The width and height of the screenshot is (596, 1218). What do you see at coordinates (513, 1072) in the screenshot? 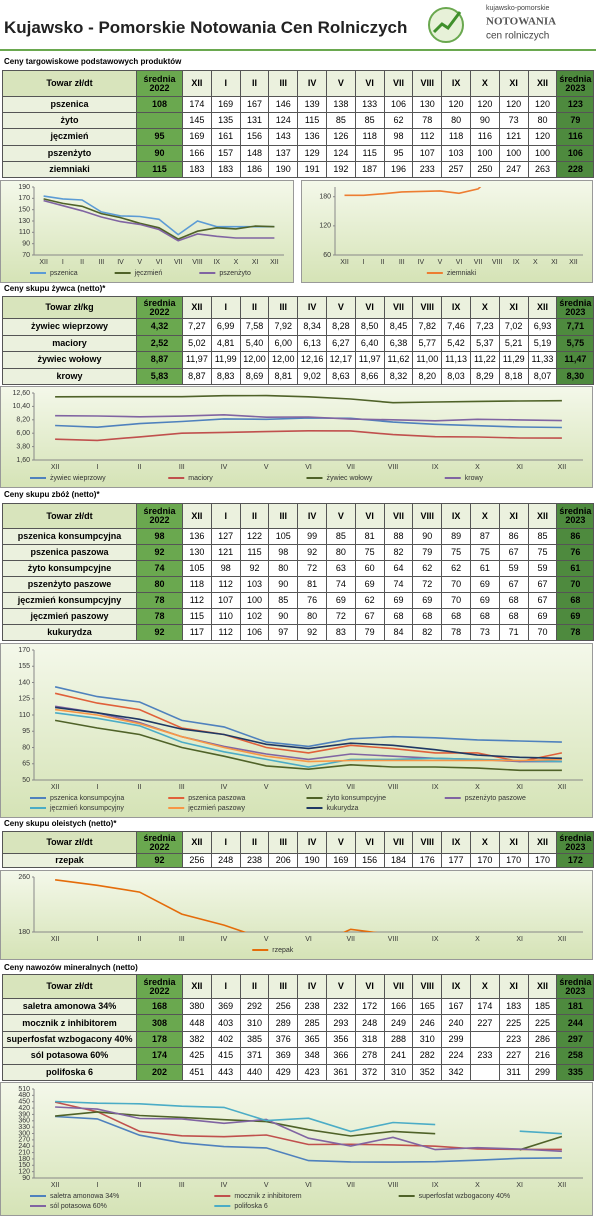
I see `cell: 311` at bounding box center [513, 1072].